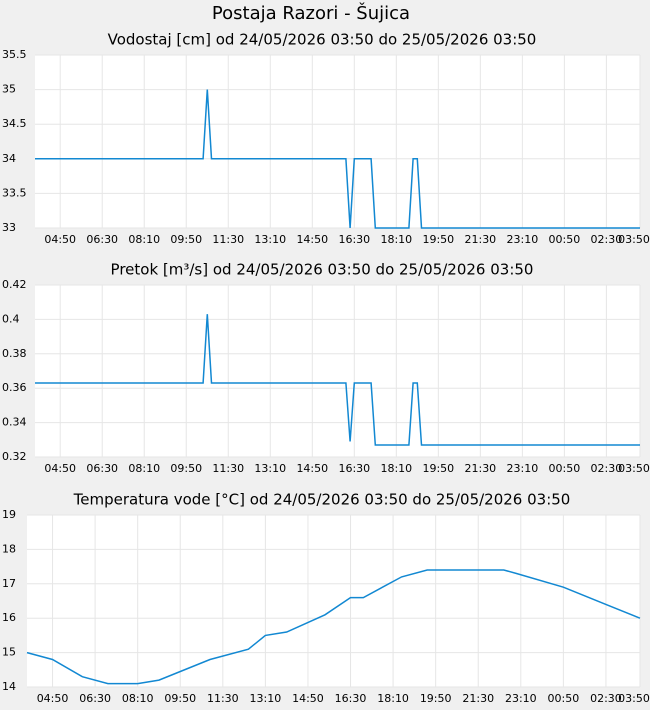 The height and width of the screenshot is (710, 650). I want to click on y-tick-label: 14, so click(9, 686).